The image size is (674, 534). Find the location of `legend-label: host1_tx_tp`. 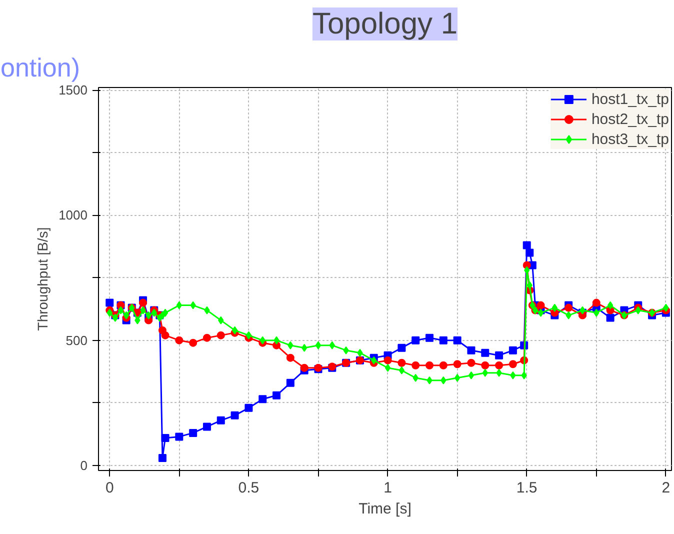

legend-label: host1_tx_tp is located at coordinates (630, 99).